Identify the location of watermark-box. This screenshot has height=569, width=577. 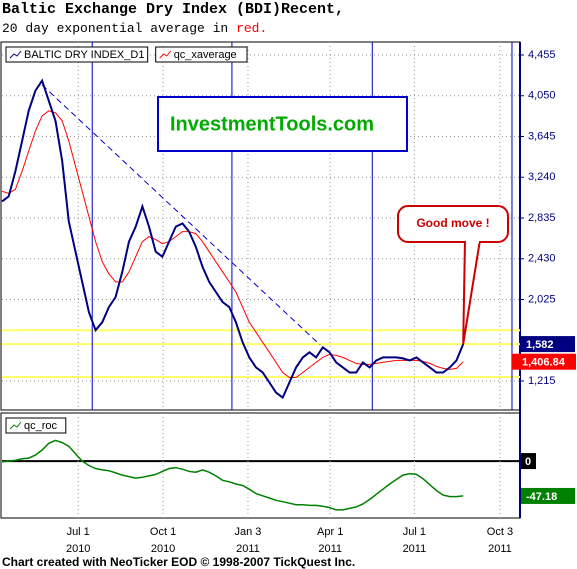
(282, 124).